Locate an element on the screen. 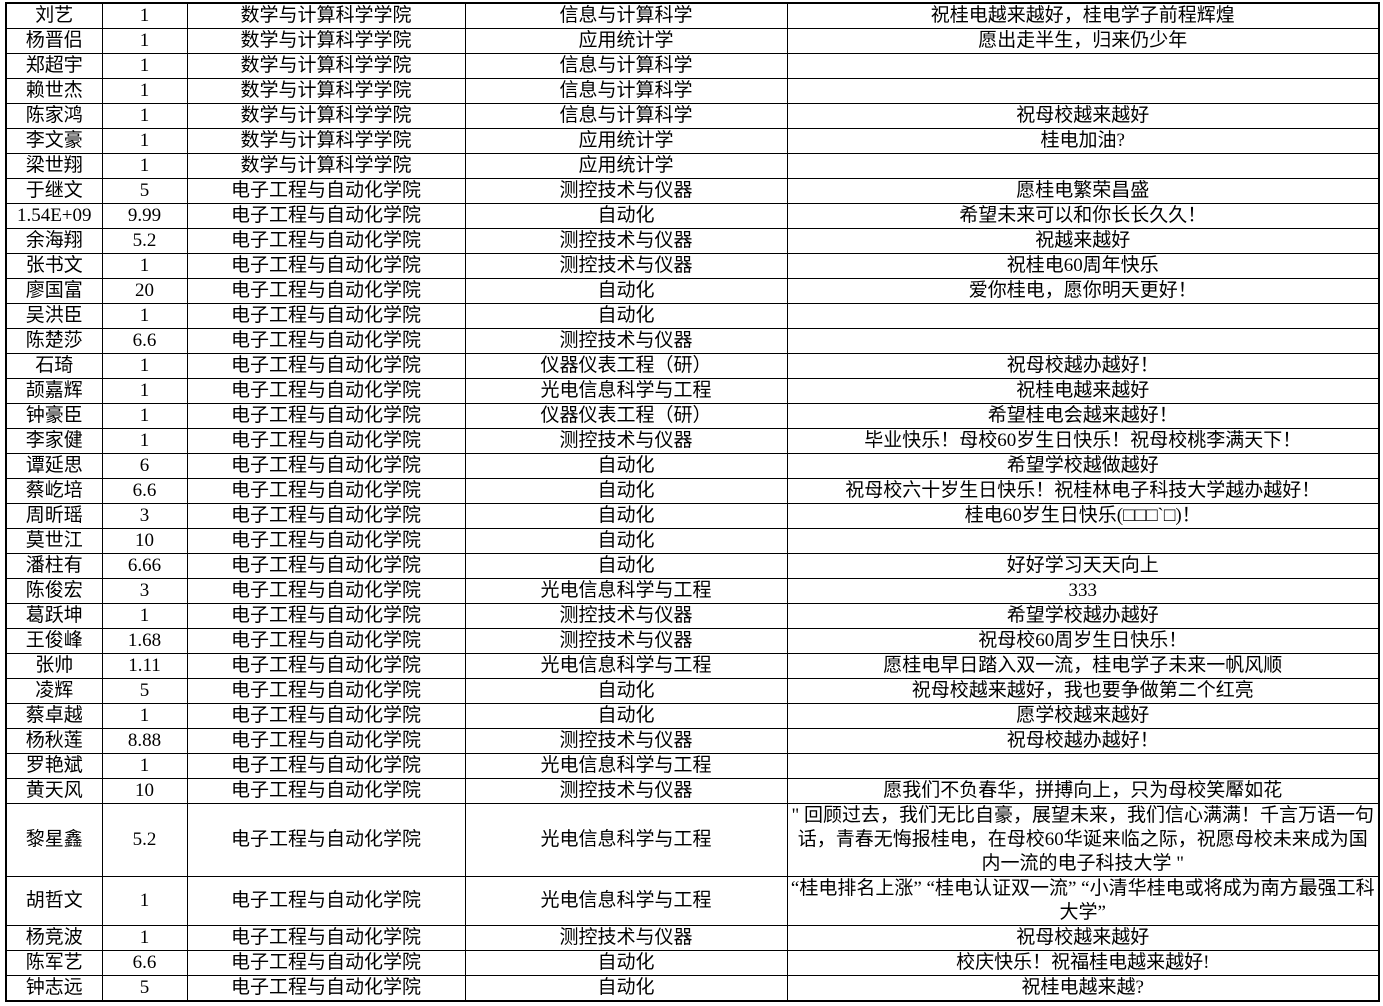 The height and width of the screenshot is (1006, 1383). name-cell: 蔡卓越 is located at coordinates (54, 716).